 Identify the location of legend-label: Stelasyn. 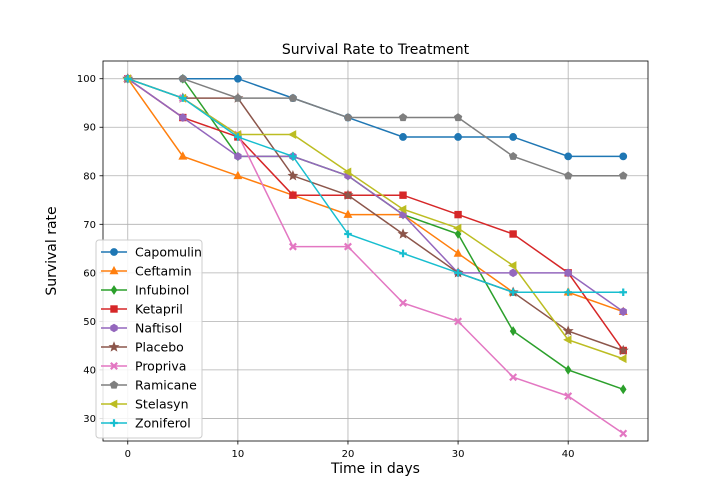
(162, 404).